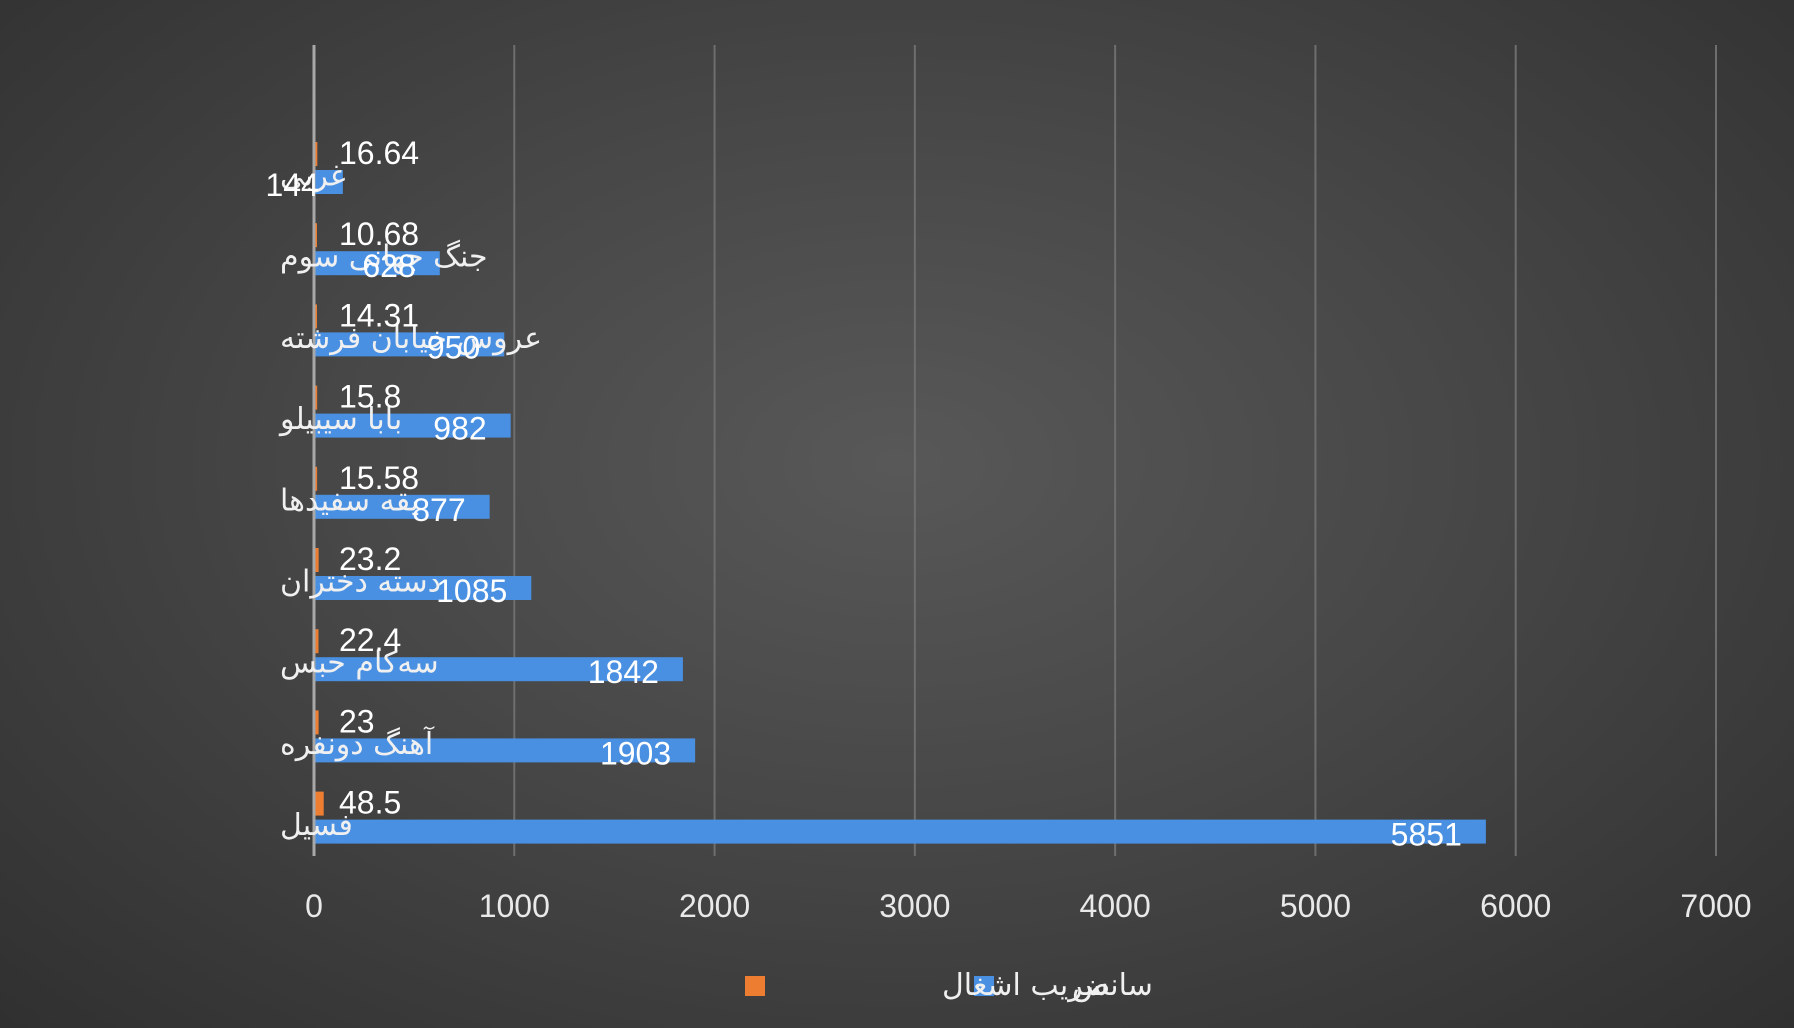 The image size is (1794, 1028). What do you see at coordinates (1028, 906) in the screenshot?
I see `x-axis-ticks: 0 1000 2000 3000 4000 5000 6000 7000` at bounding box center [1028, 906].